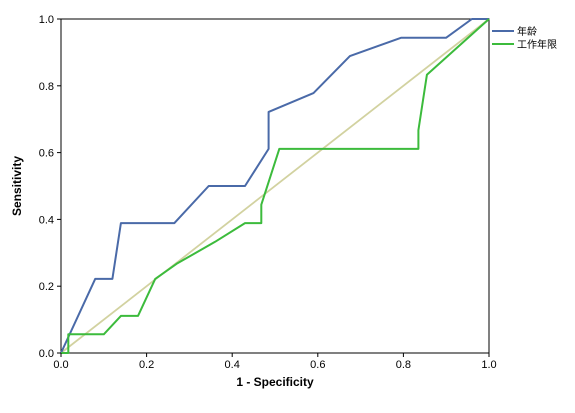  Describe the element at coordinates (46, 354) in the screenshot. I see `y-tick-label: 0.0` at that location.